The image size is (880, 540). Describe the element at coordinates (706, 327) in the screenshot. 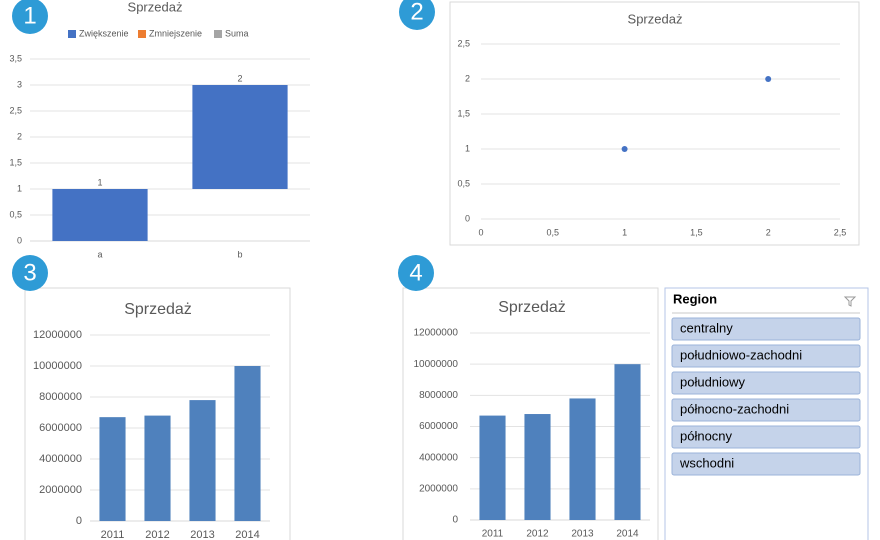

I see `slicer-item-label: centralny` at that location.